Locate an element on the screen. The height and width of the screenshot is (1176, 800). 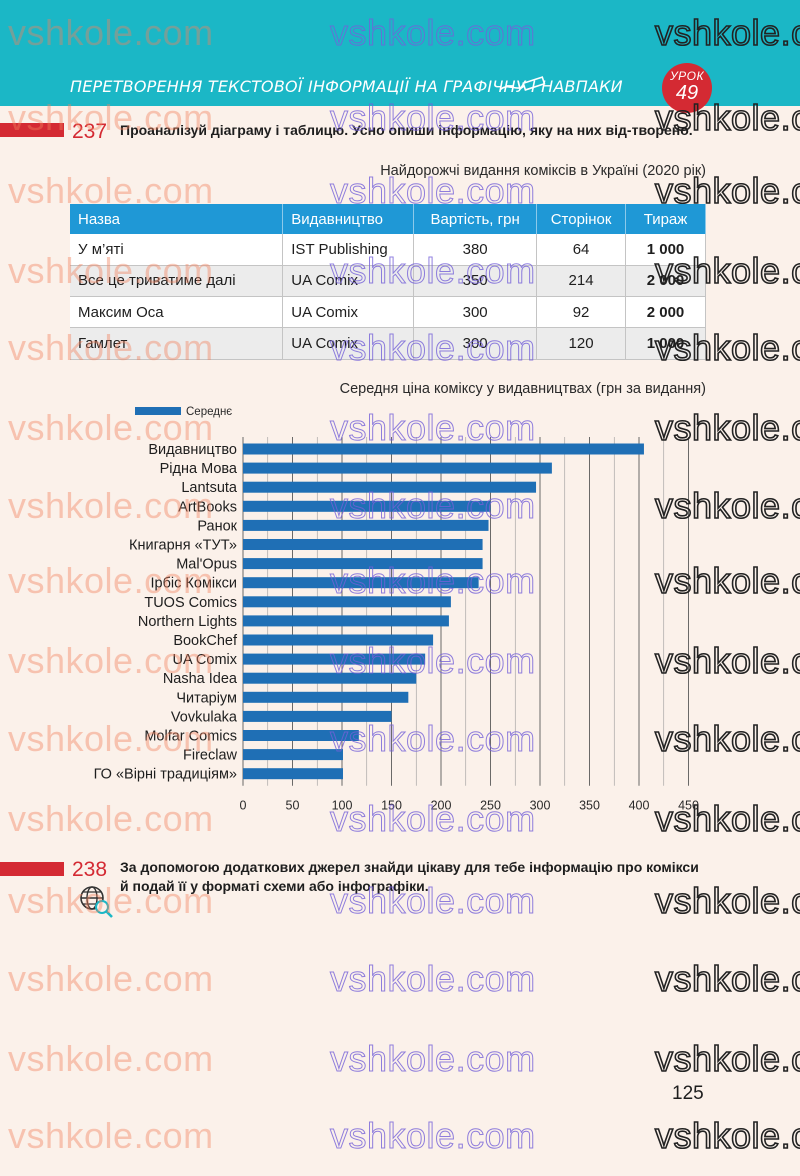
table-cell: 120 is located at coordinates (581, 343).